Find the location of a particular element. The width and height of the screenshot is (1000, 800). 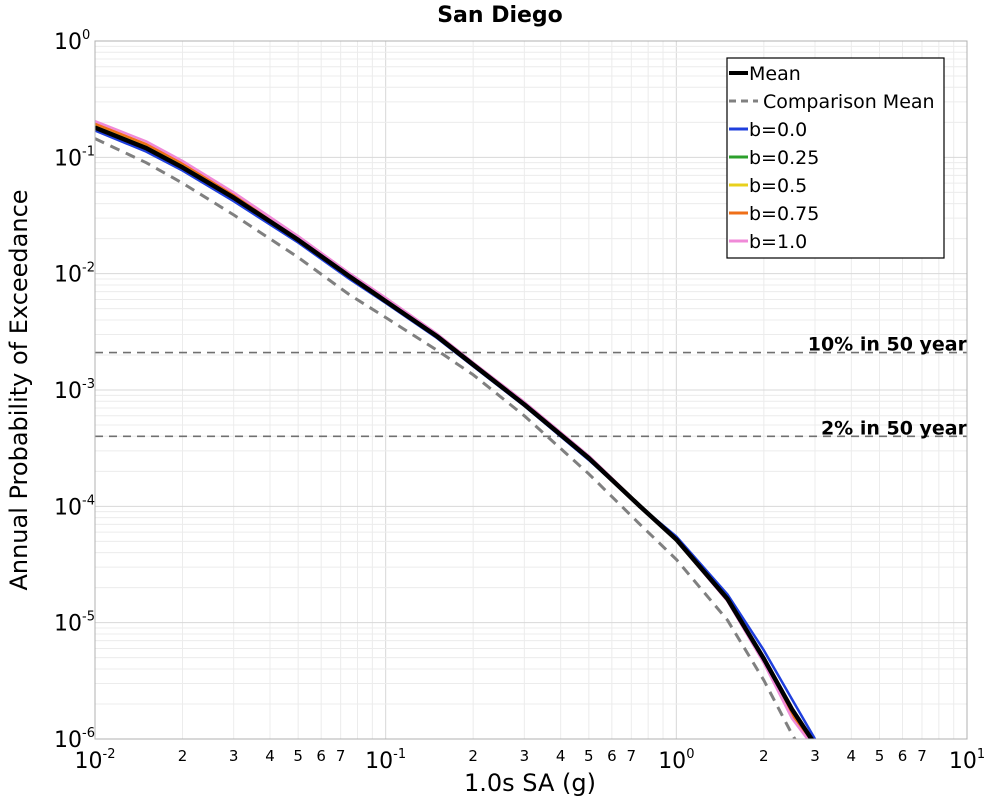

x-tick-label: 10¹ is located at coordinates (967, 760).